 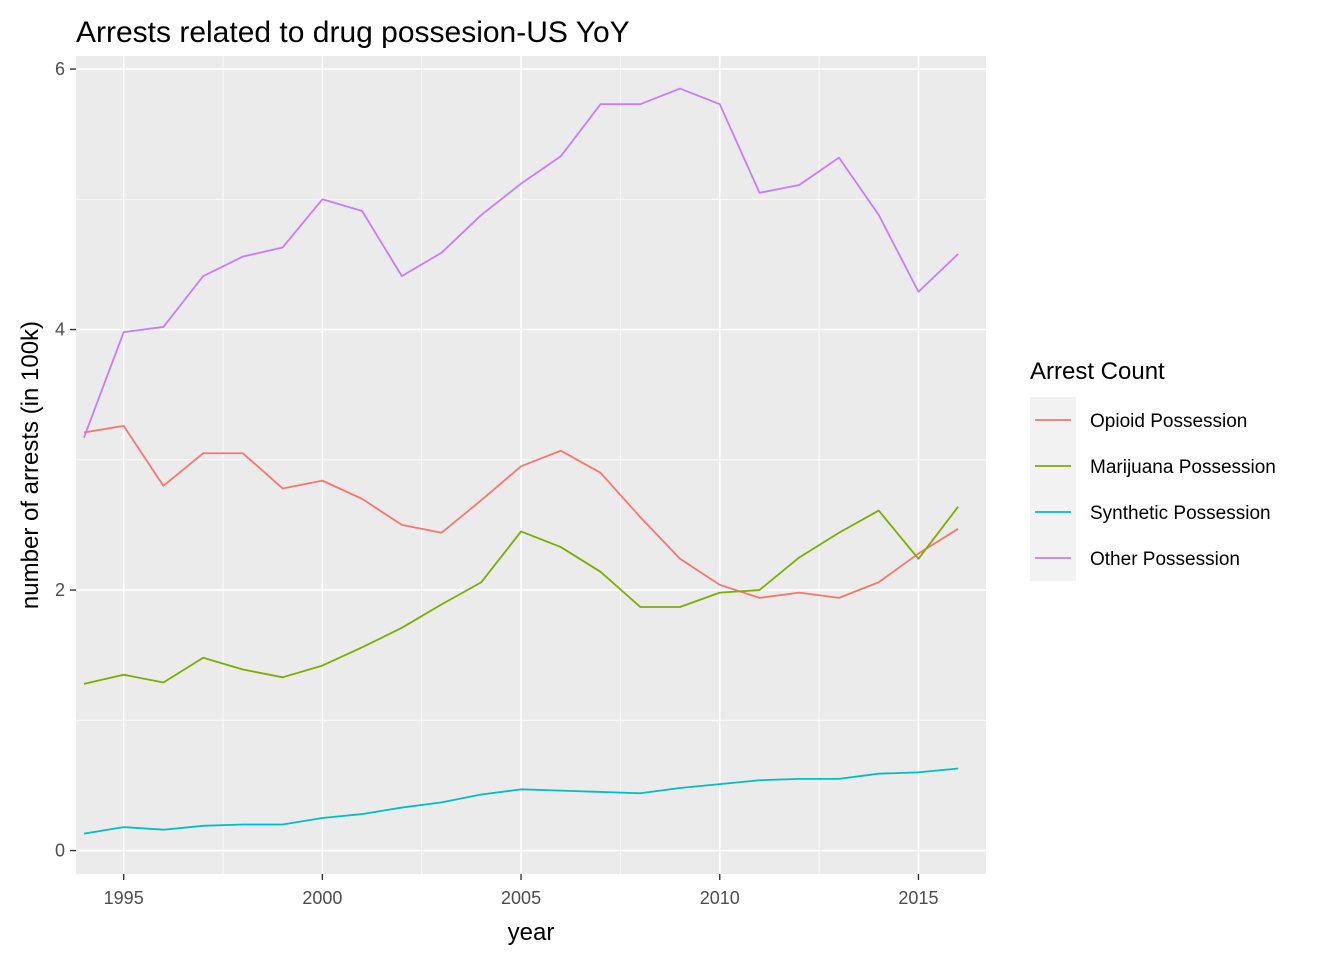 I want to click on series-line-marijuana-possession, so click(x=521, y=595).